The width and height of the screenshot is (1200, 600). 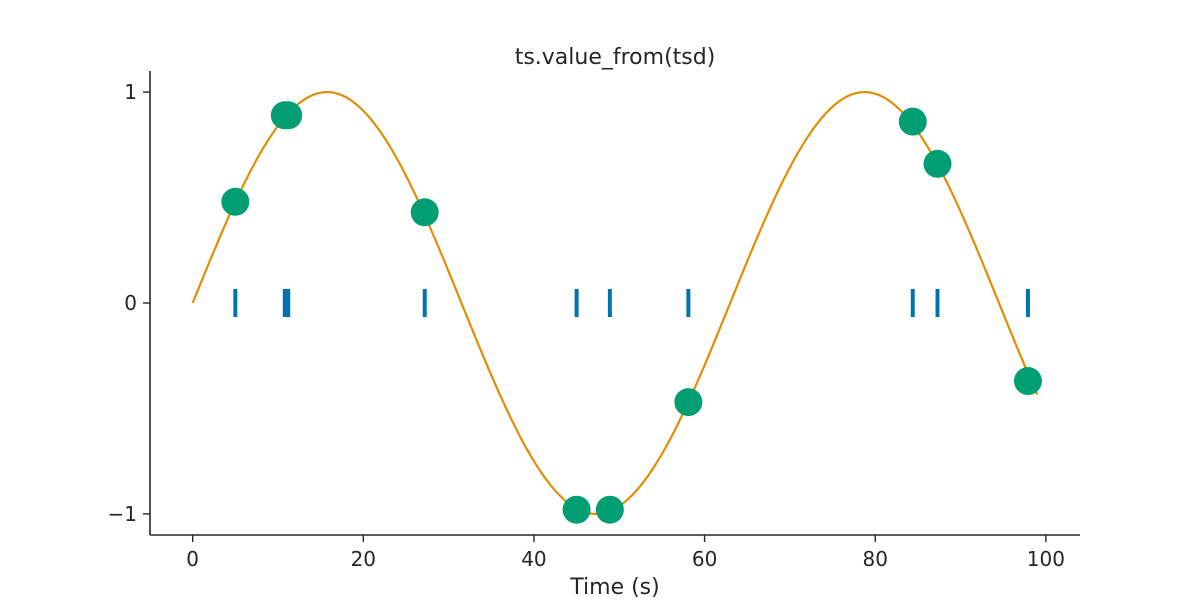 What do you see at coordinates (615, 57) in the screenshot?
I see `chart-title: ts.value_from(tsd)` at bounding box center [615, 57].